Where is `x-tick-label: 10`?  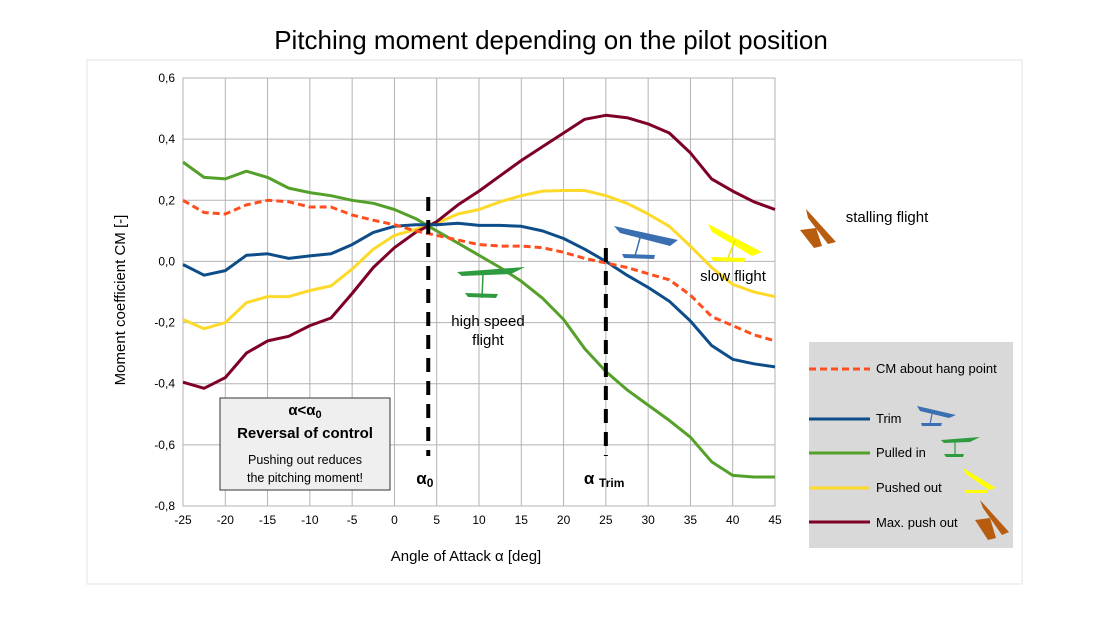
x-tick-label: 10 is located at coordinates (479, 520).